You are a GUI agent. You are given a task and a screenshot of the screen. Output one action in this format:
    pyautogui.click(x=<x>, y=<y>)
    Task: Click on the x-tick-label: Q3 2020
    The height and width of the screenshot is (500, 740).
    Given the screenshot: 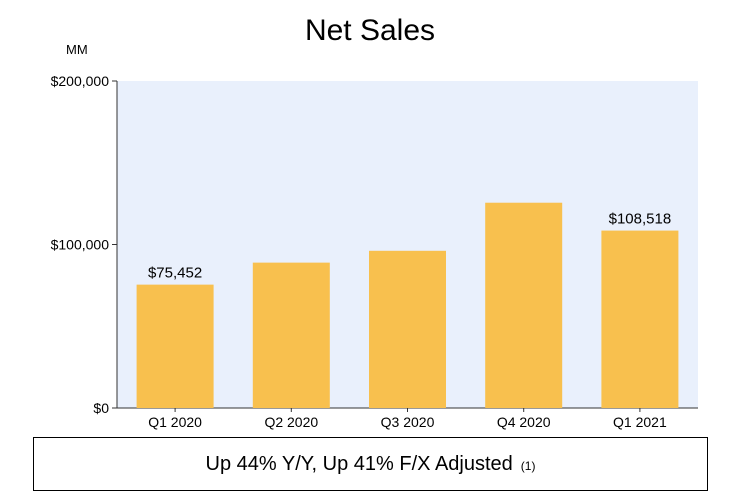 What is the action you would take?
    pyautogui.click(x=408, y=422)
    